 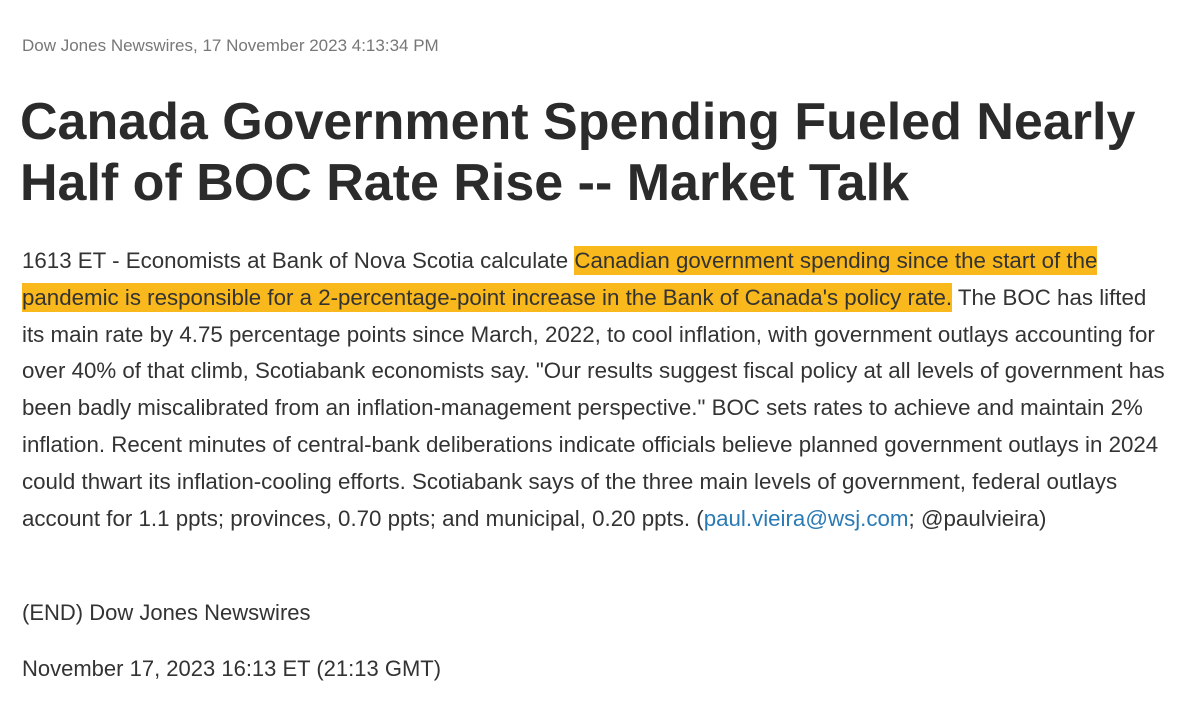 What do you see at coordinates (166, 612) in the screenshot?
I see `end-line: (END) Dow Jones Newswires` at bounding box center [166, 612].